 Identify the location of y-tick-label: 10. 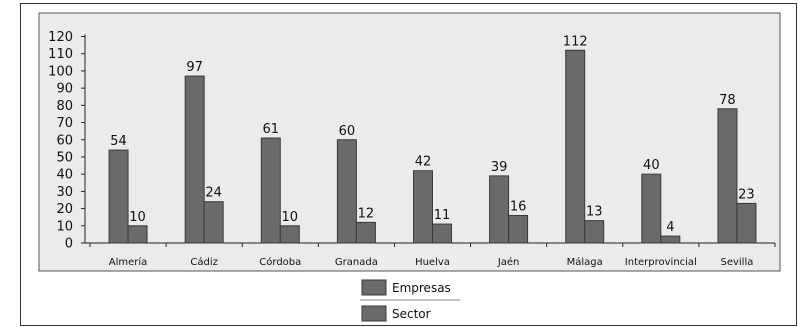
(64, 226).